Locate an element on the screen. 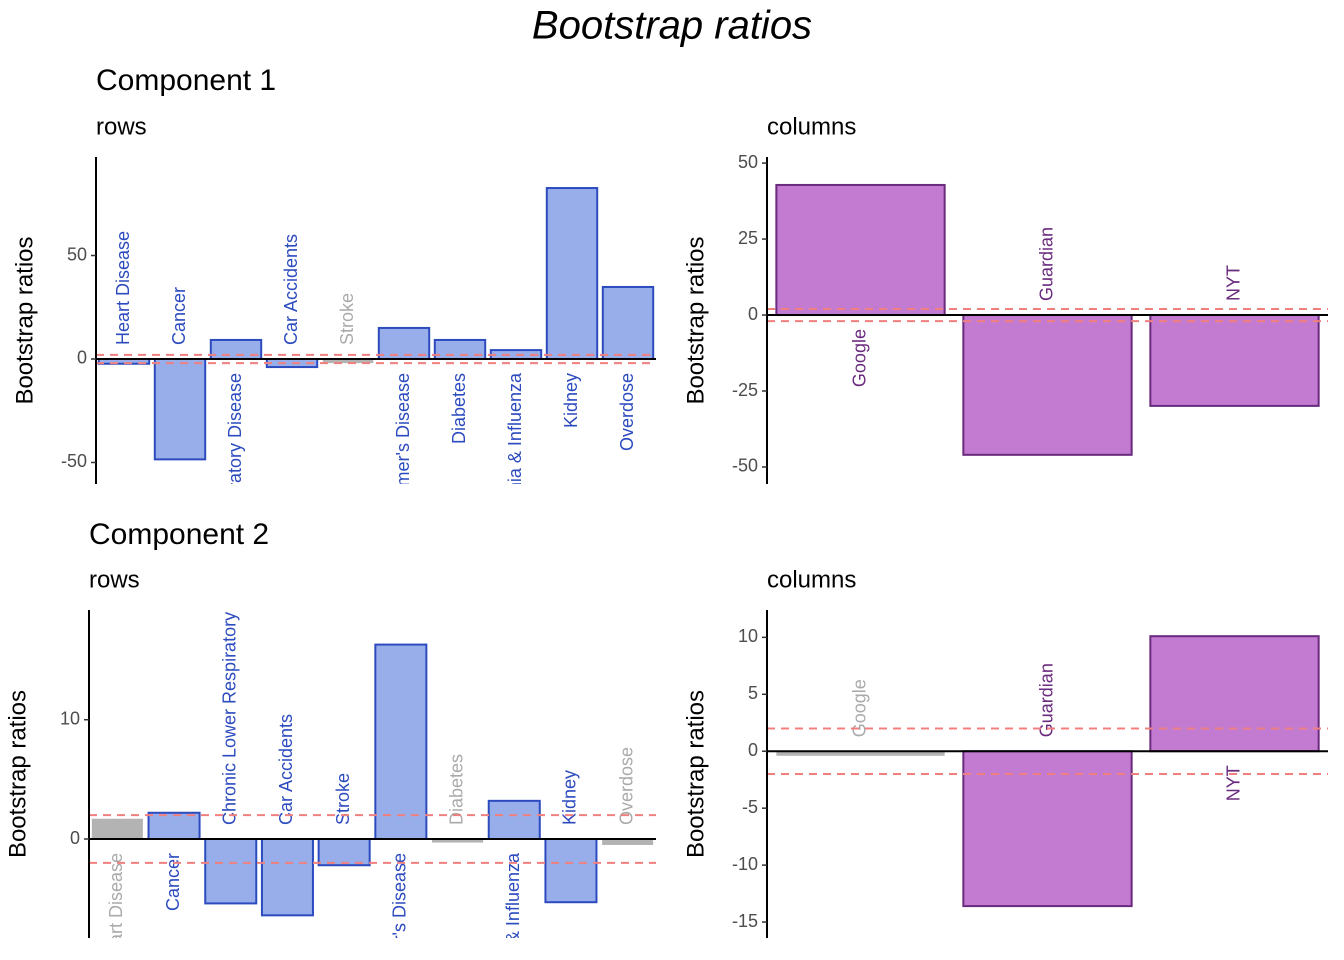 This screenshot has width=1344, height=960. y-tick-label: 5 is located at coordinates (753, 693).